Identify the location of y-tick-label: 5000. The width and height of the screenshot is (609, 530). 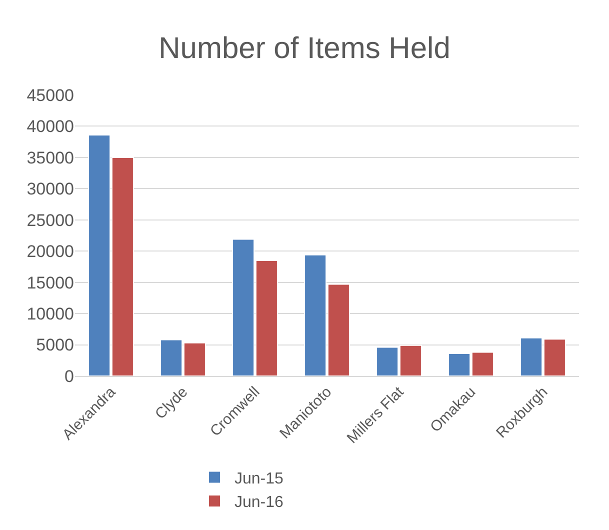
(55, 345).